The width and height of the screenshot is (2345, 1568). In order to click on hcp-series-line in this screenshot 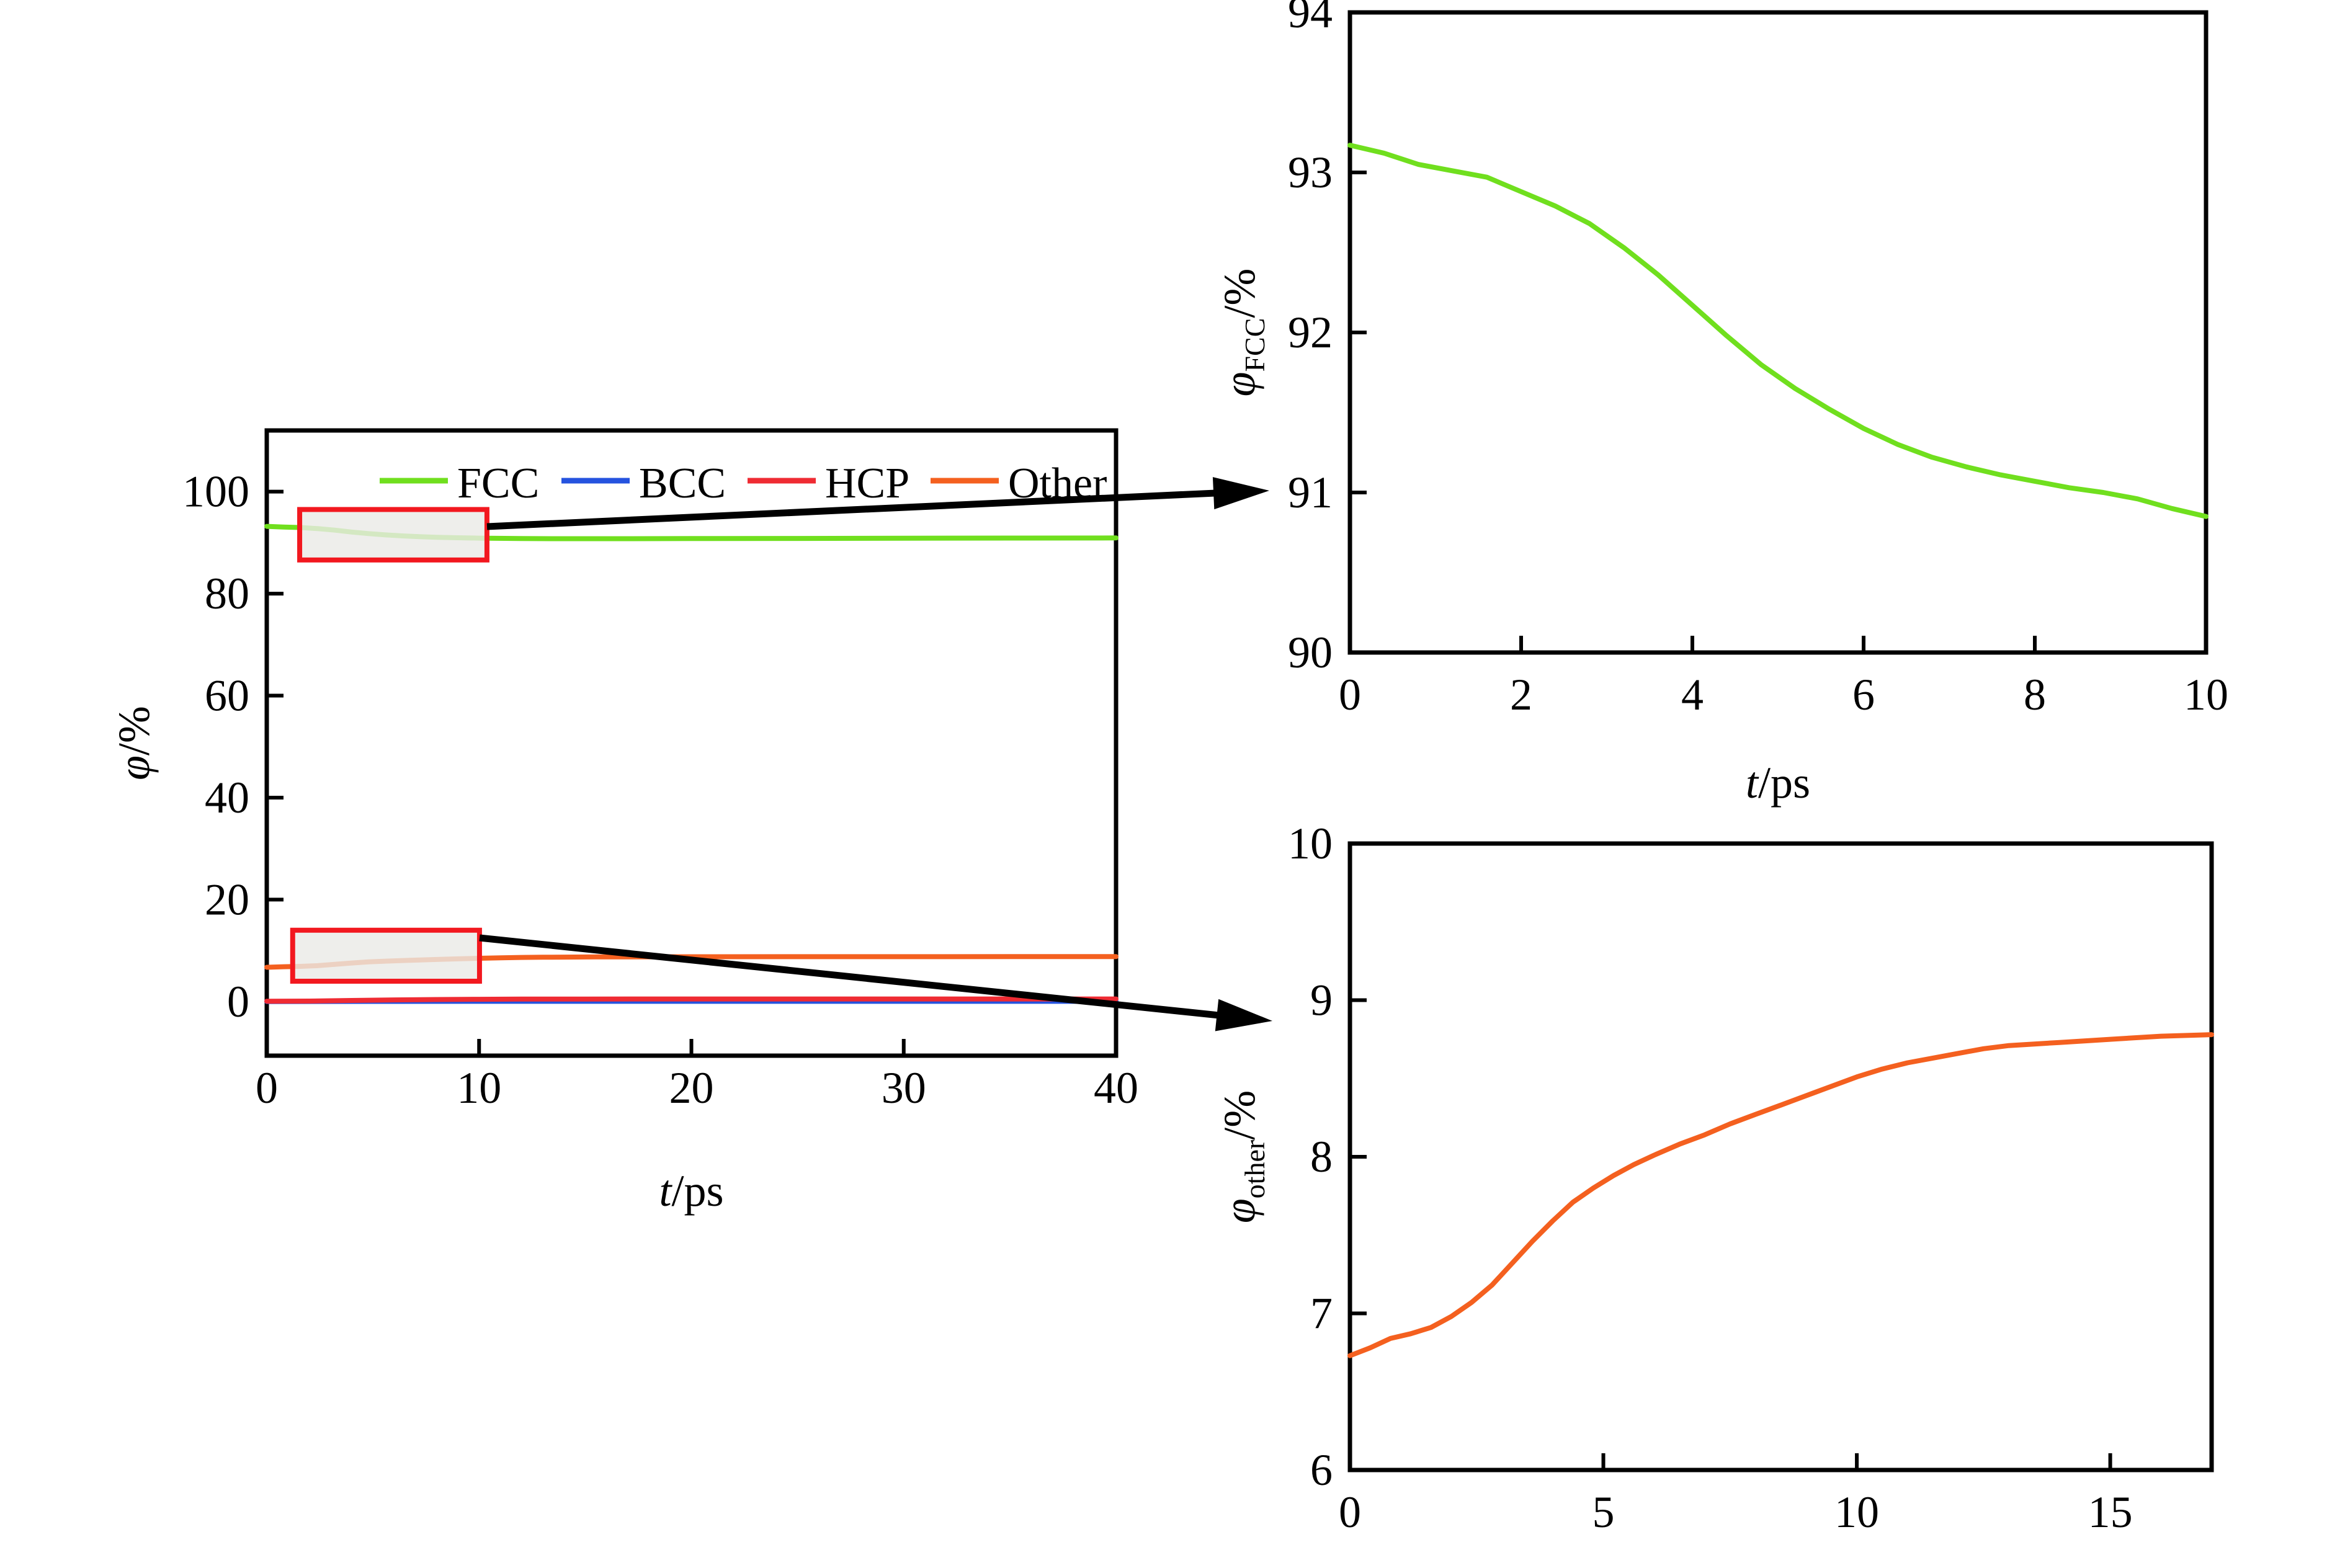, I will do `click(691, 1000)`.